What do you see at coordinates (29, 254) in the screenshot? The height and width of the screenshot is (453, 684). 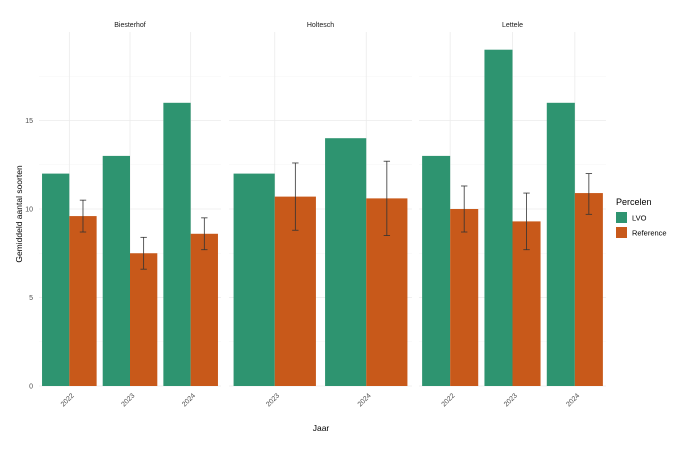 I see `y-axis: 0 5 10 15` at bounding box center [29, 254].